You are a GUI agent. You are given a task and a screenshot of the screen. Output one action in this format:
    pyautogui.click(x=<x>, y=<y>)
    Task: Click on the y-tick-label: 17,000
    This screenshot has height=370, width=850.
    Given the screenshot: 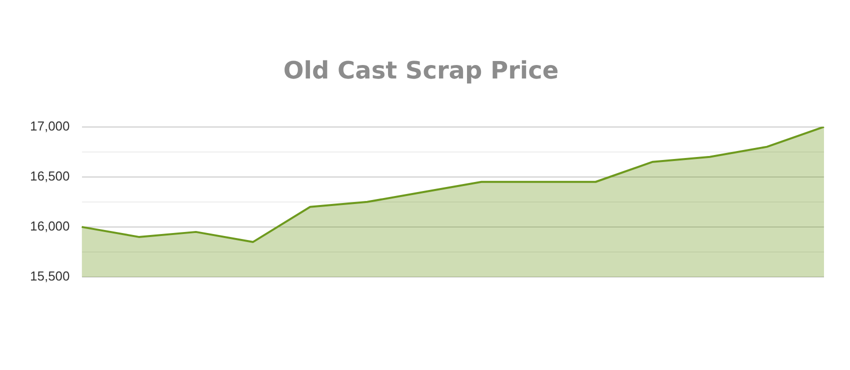 What is the action you would take?
    pyautogui.click(x=50, y=126)
    